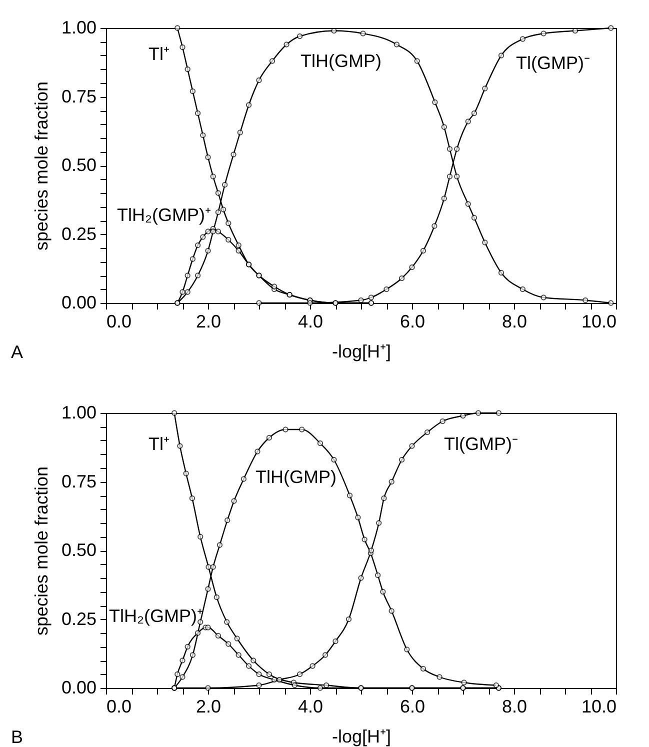 This screenshot has height=747, width=649. What do you see at coordinates (164, 215) in the screenshot?
I see `series-label: TlH₂(GMP)⁺` at bounding box center [164, 215].